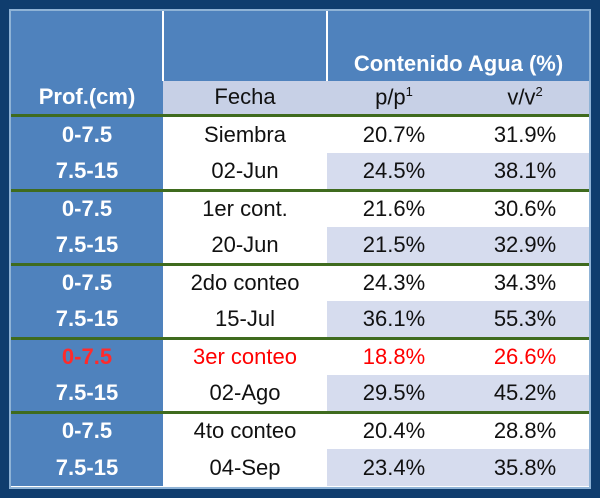  I want to click on pp-cell: 18.8%, so click(394, 355).